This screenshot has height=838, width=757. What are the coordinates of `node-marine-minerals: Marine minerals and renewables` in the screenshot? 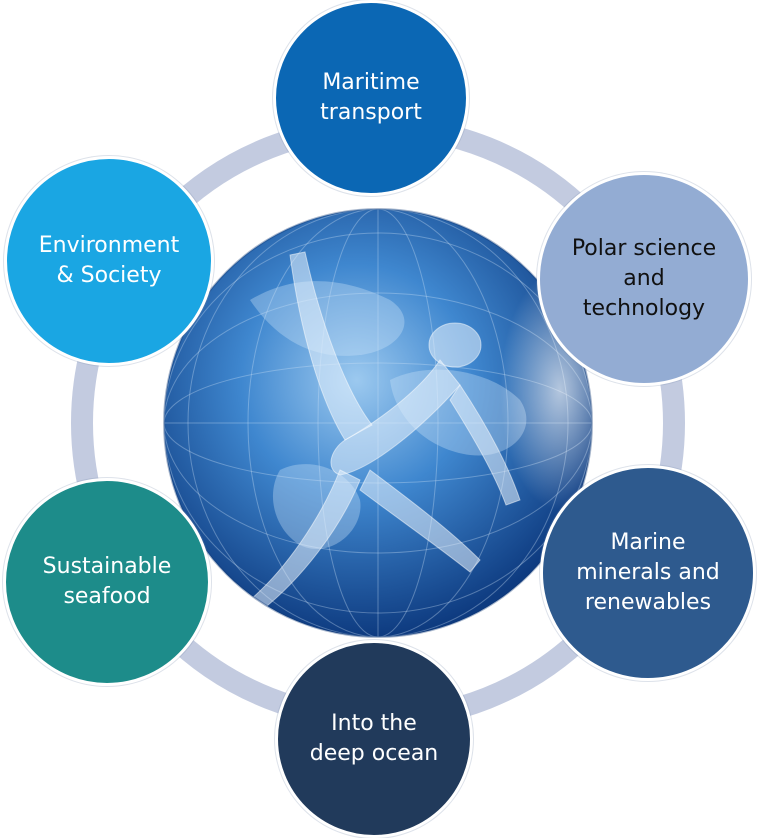 It's located at (648, 573).